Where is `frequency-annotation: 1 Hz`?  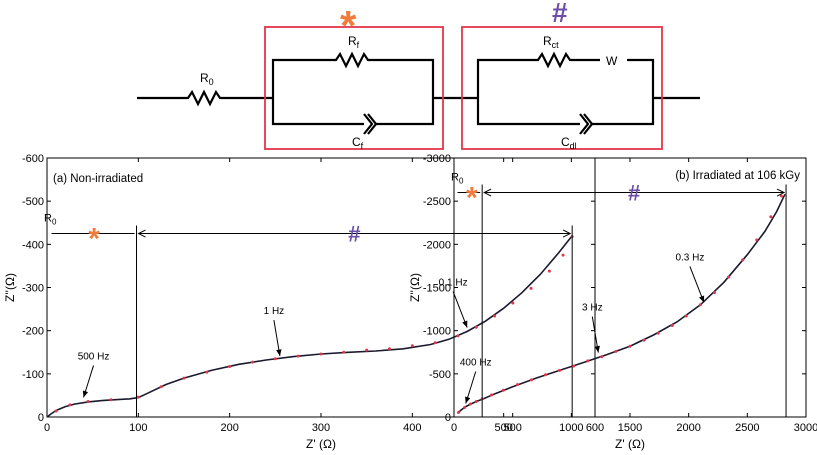
frequency-annotation: 1 Hz is located at coordinates (274, 311).